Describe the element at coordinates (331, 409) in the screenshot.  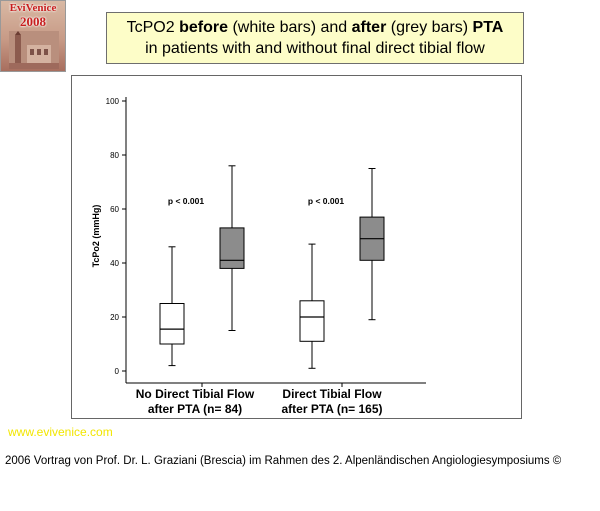
I see `x-category-label: after PTA (n= 165)` at that location.